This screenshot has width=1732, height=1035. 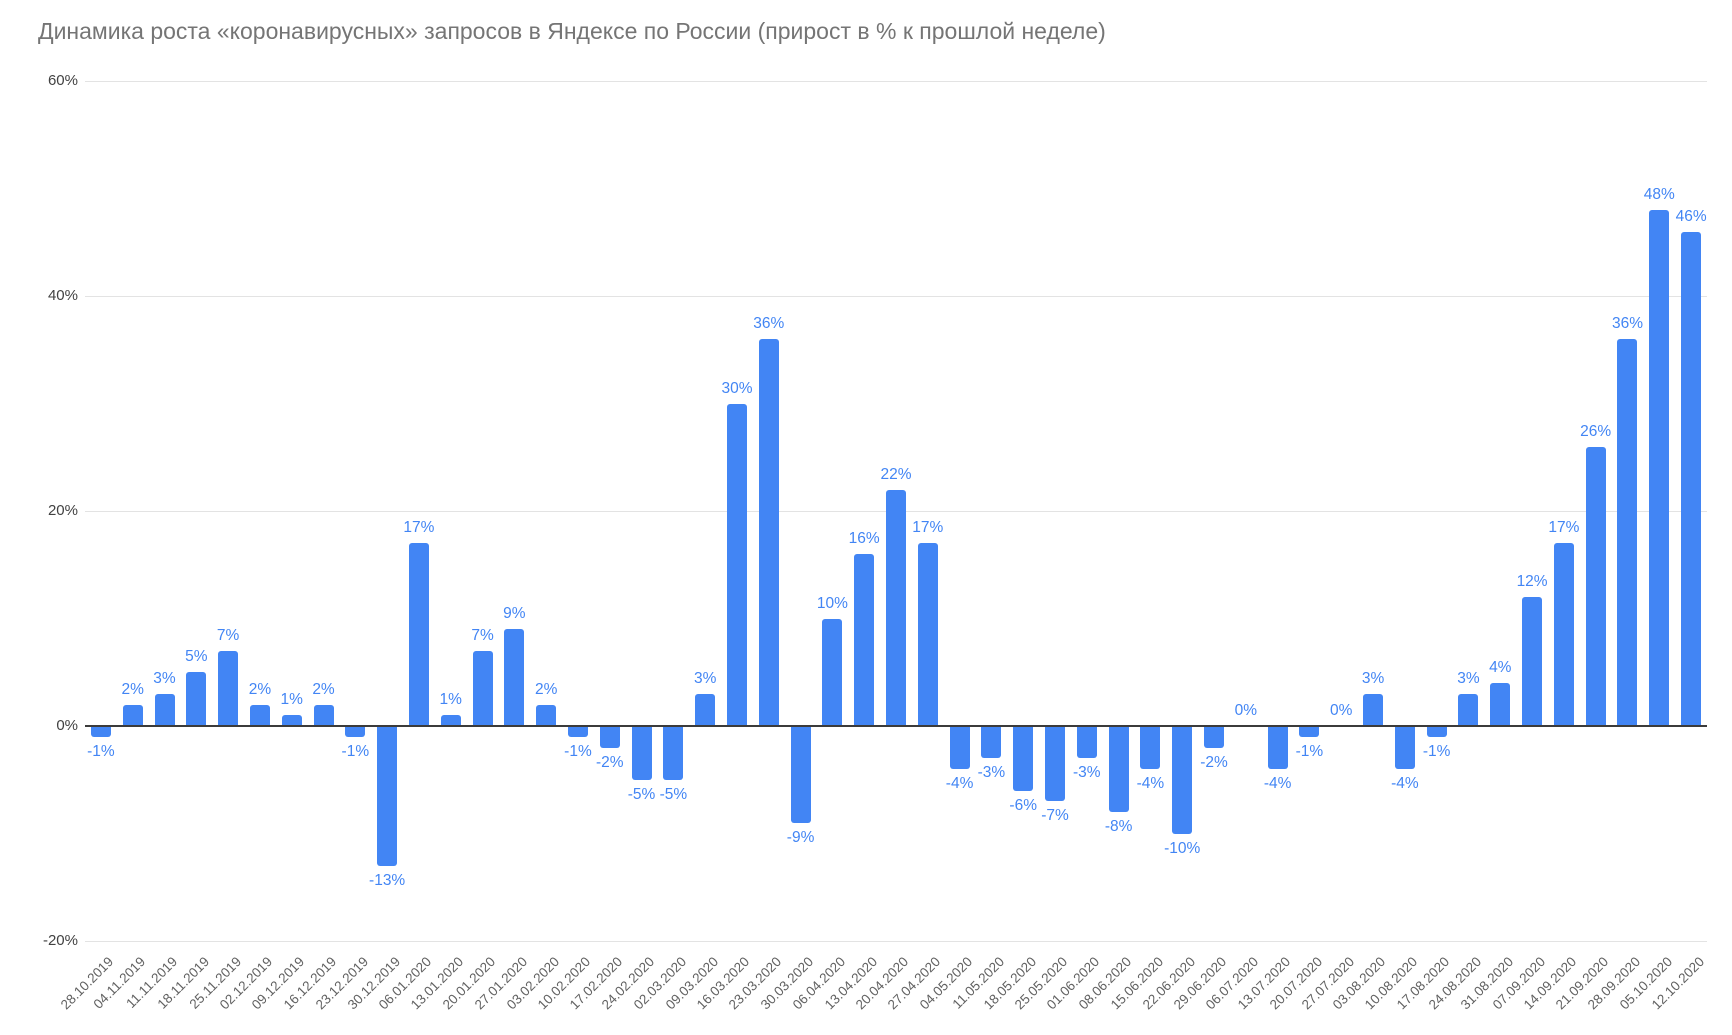 I want to click on bar-value-label: -9%, so click(x=800, y=837).